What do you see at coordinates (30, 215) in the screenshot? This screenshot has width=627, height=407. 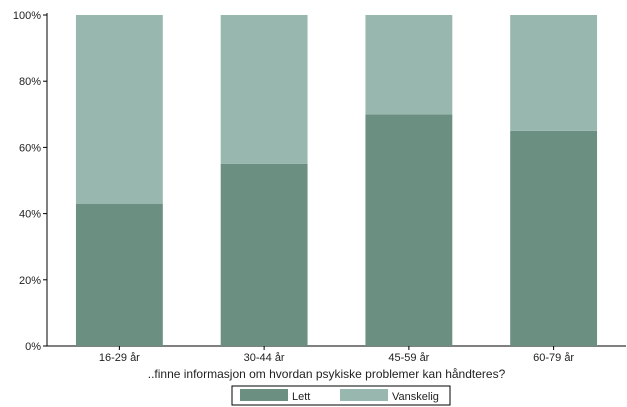 I see `y-tick-label: 40%` at bounding box center [30, 215].